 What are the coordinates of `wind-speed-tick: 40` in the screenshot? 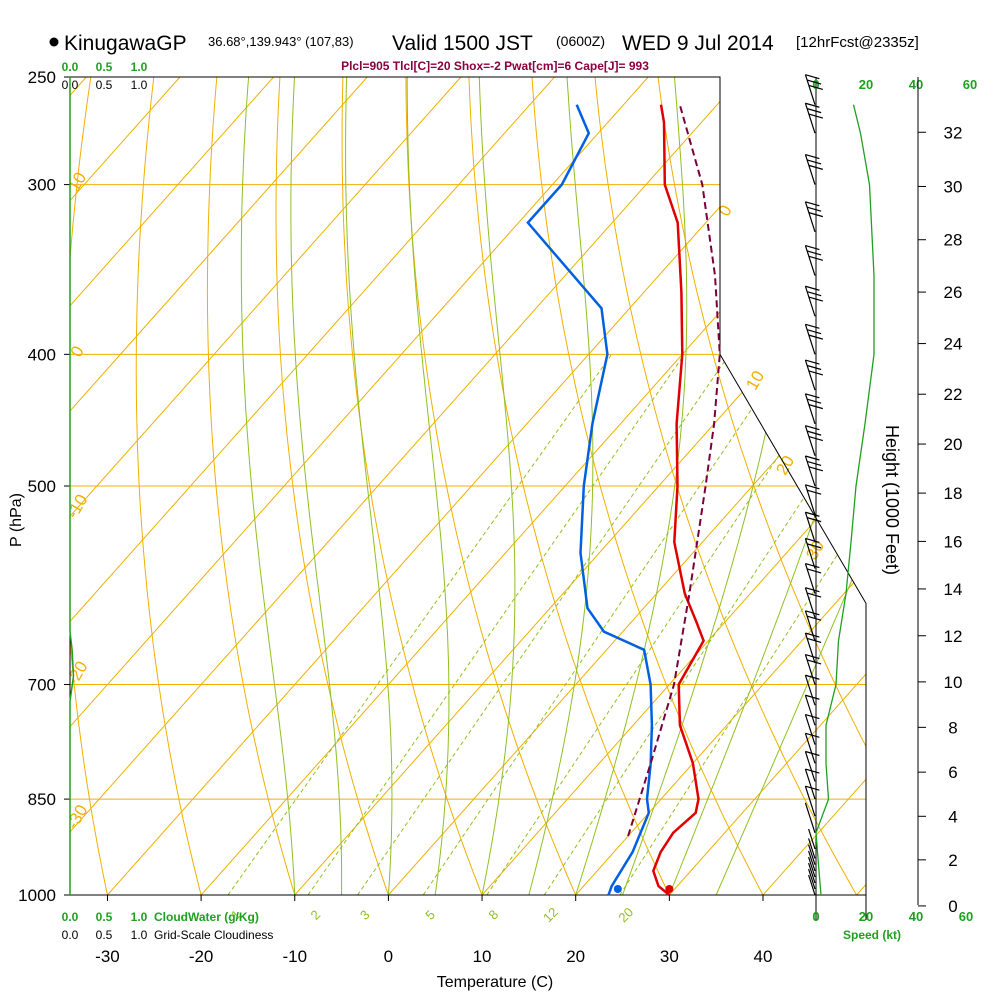 It's located at (916, 916).